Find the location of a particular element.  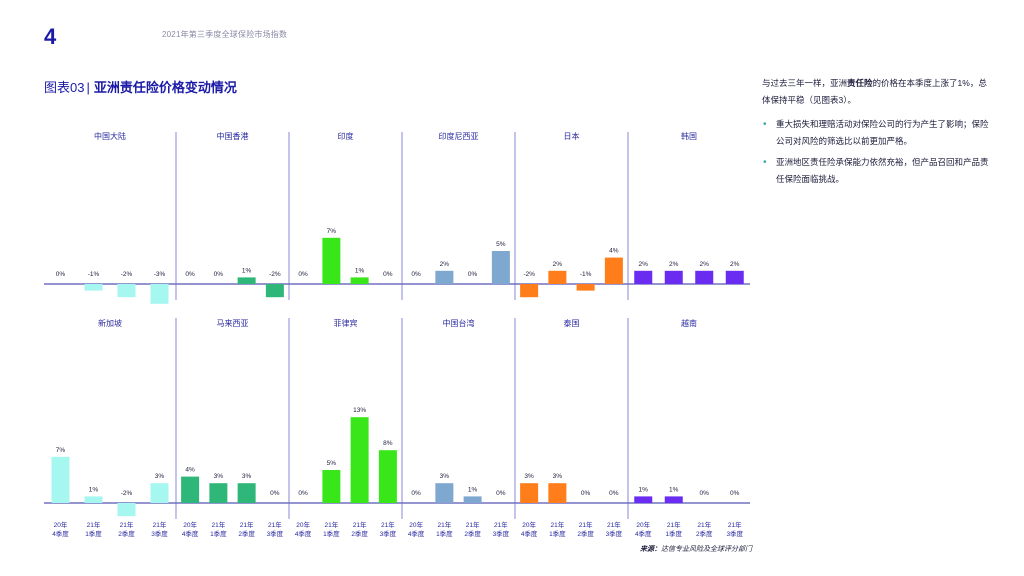

panel-title: 印度 is located at coordinates (346, 136).